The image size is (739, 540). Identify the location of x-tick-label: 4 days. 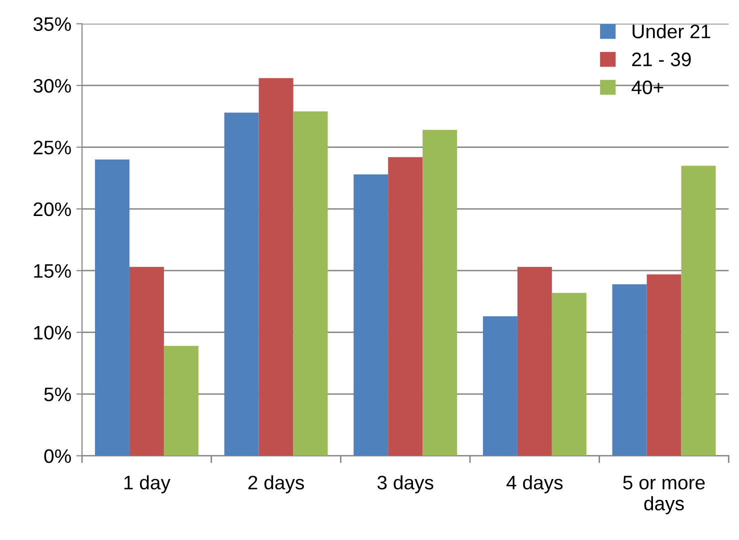
(534, 484).